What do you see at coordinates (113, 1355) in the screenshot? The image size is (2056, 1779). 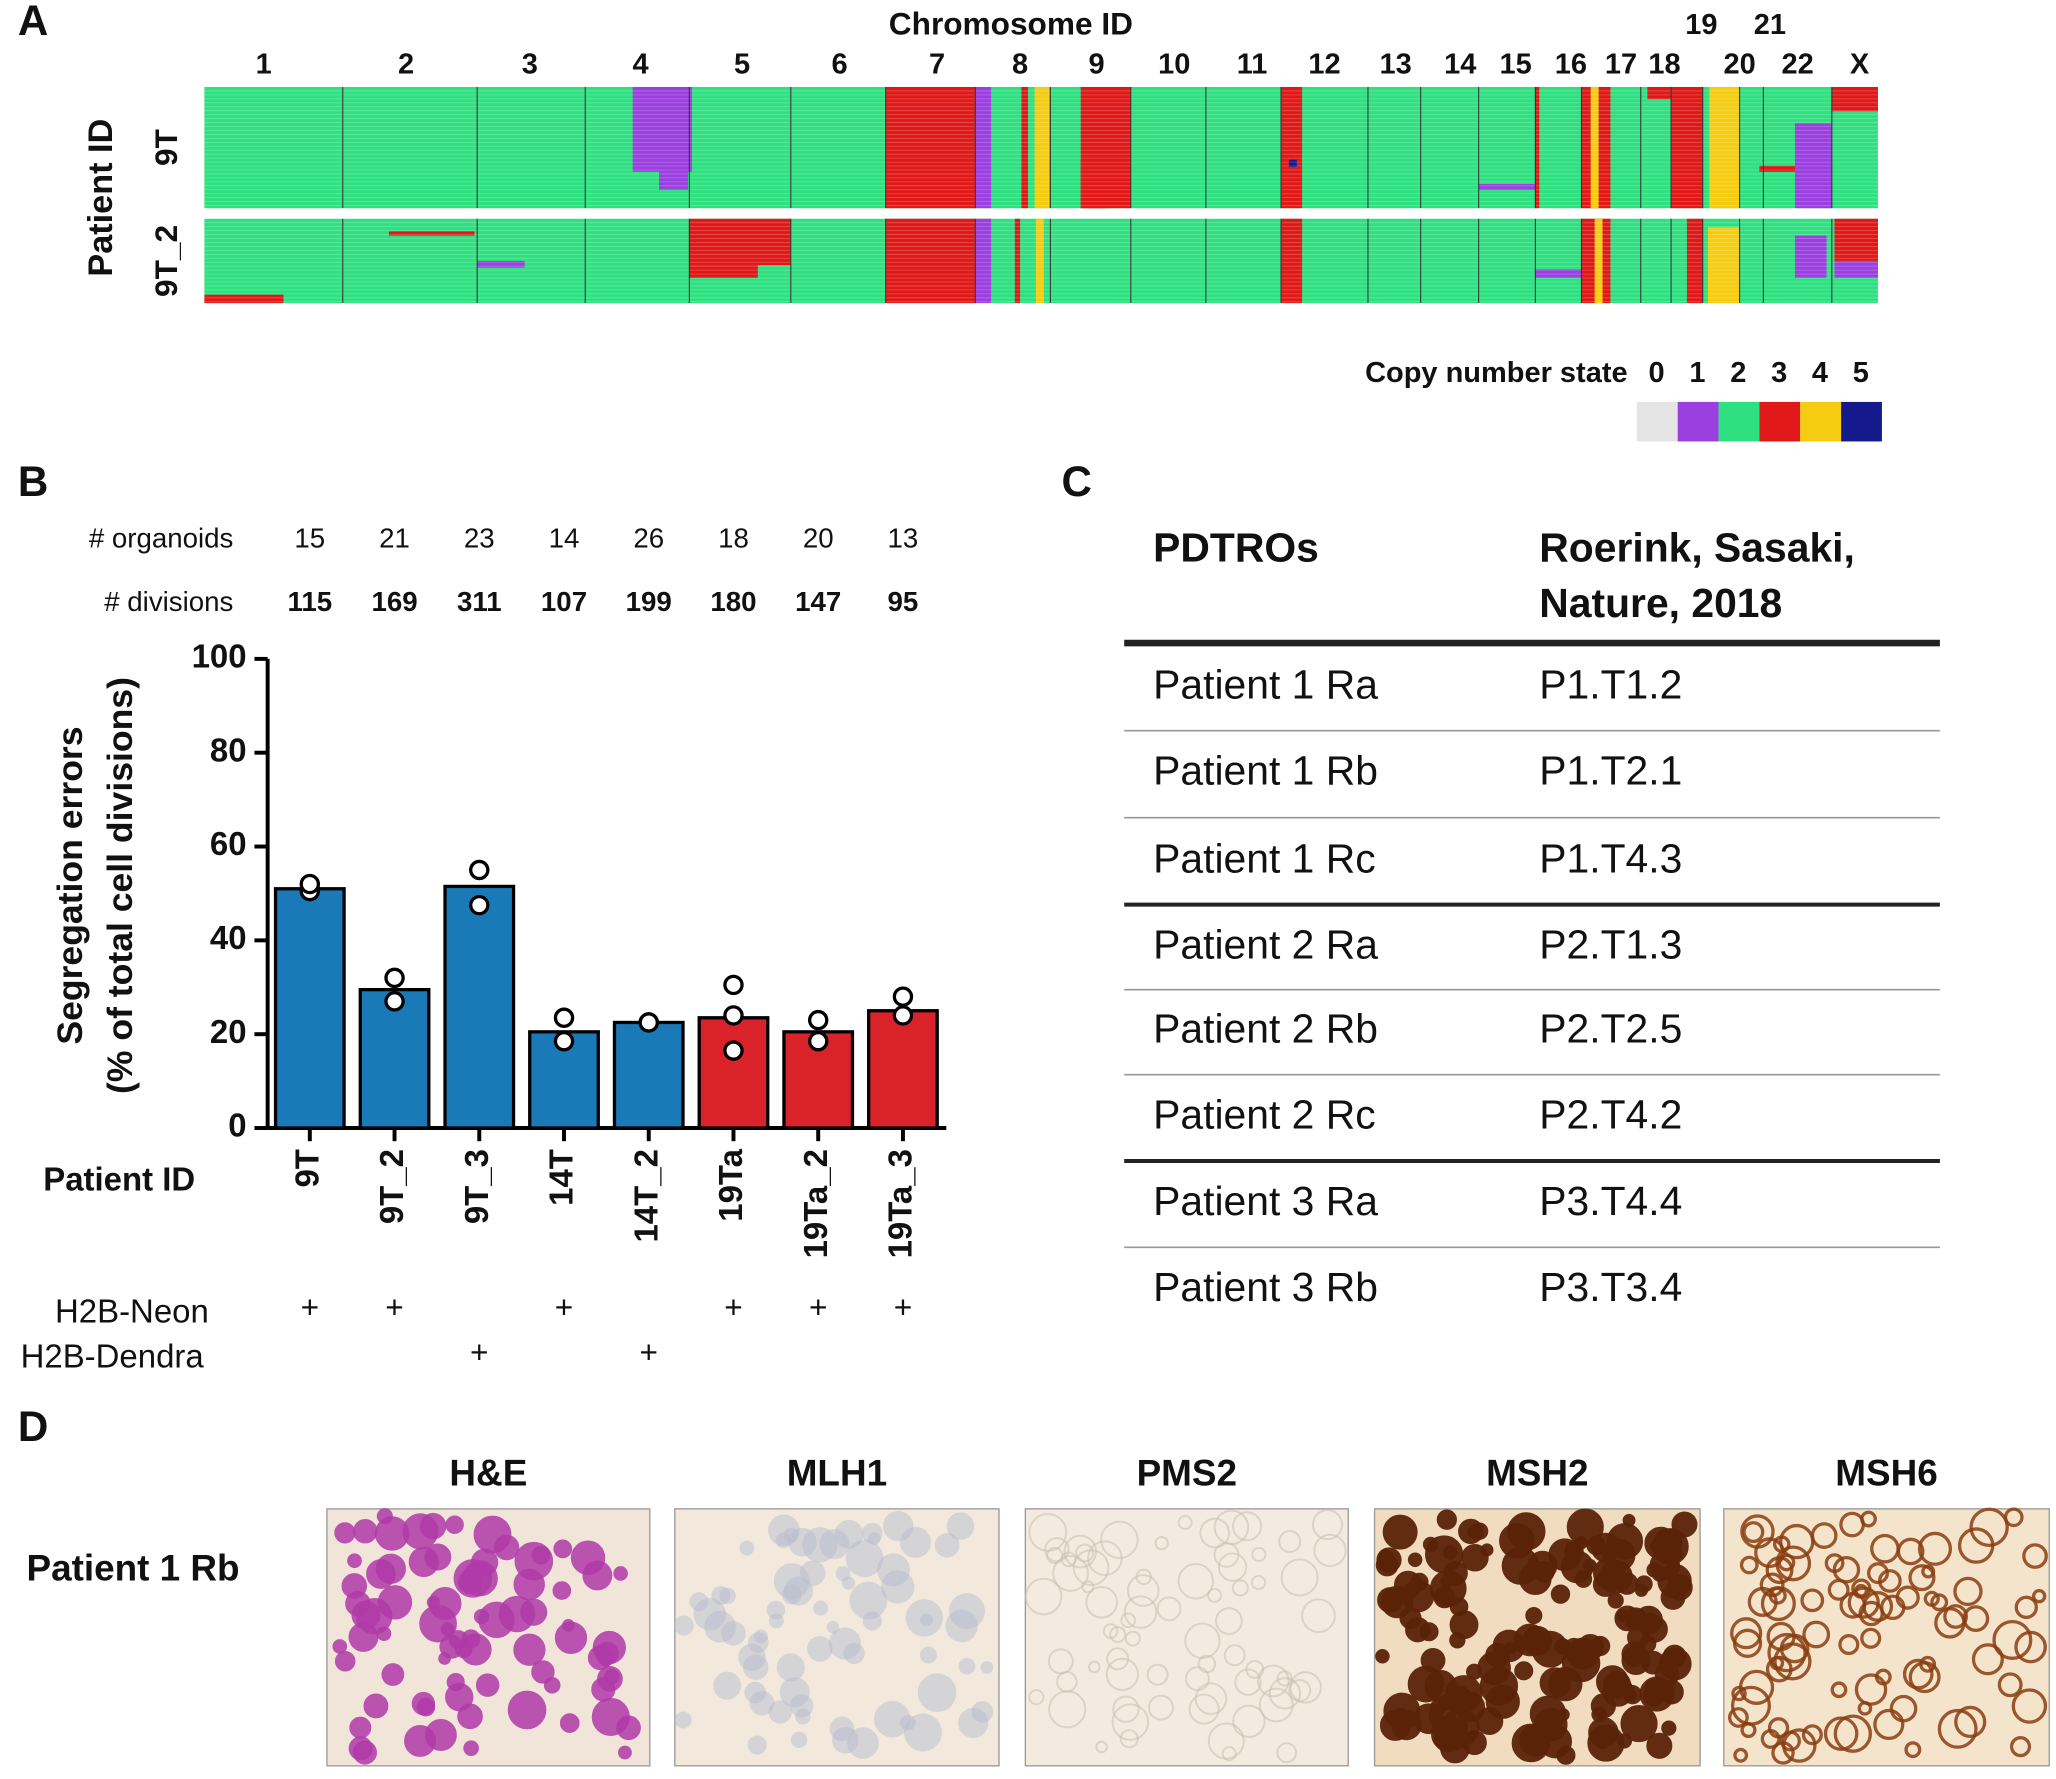 I see `marker-row-label: H2B-Dendra` at bounding box center [113, 1355].